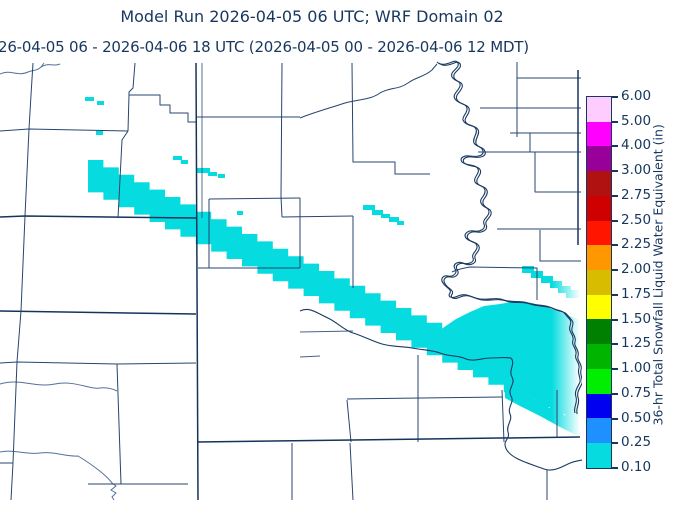  Describe the element at coordinates (636, 269) in the screenshot. I see `colorbar-tick-label: 2.00` at that location.